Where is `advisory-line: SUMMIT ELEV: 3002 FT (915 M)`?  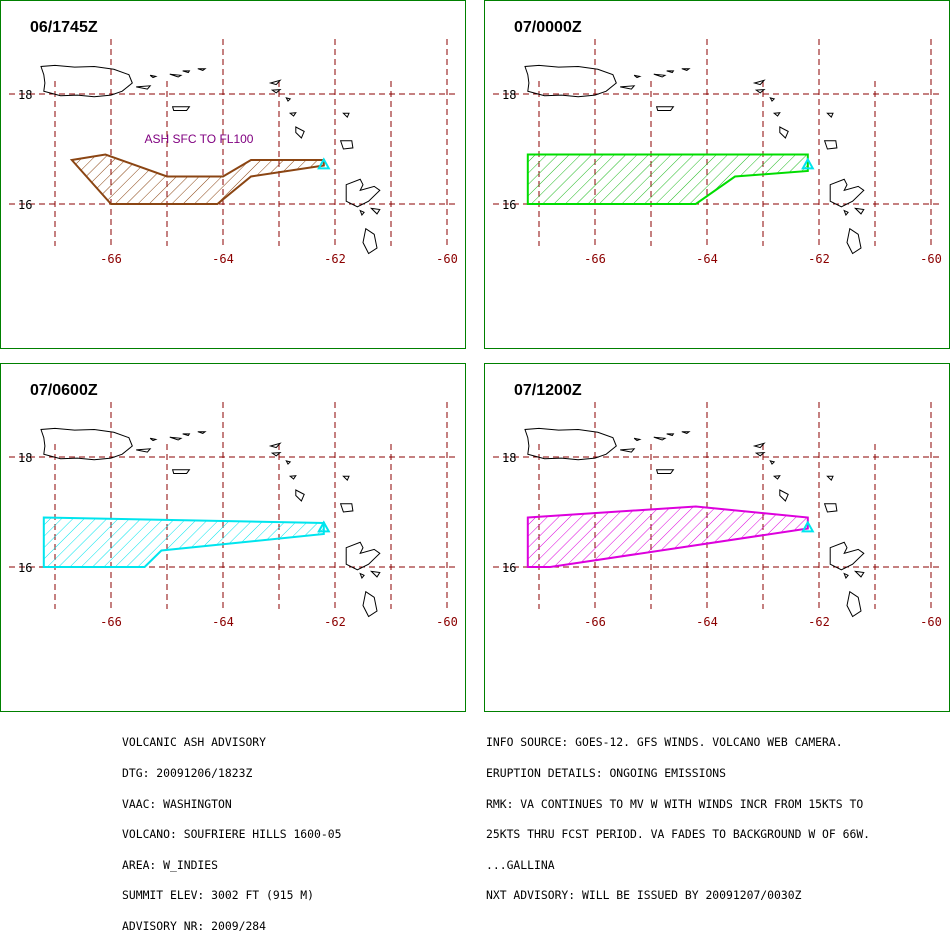 advisory-line: SUMMIT ELEV: 3002 FT (915 M) is located at coordinates (218, 895).